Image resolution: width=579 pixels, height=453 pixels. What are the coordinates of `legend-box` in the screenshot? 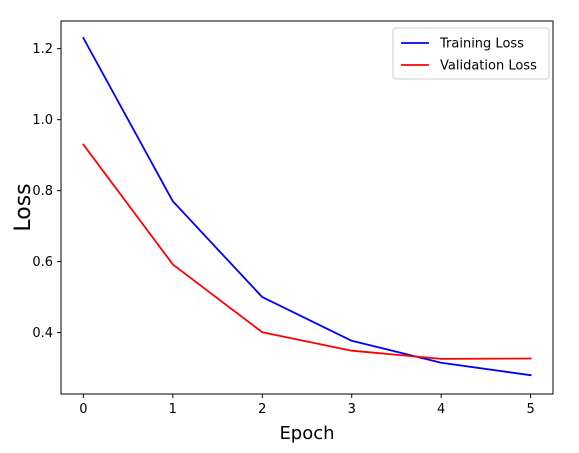 It's located at (471, 53).